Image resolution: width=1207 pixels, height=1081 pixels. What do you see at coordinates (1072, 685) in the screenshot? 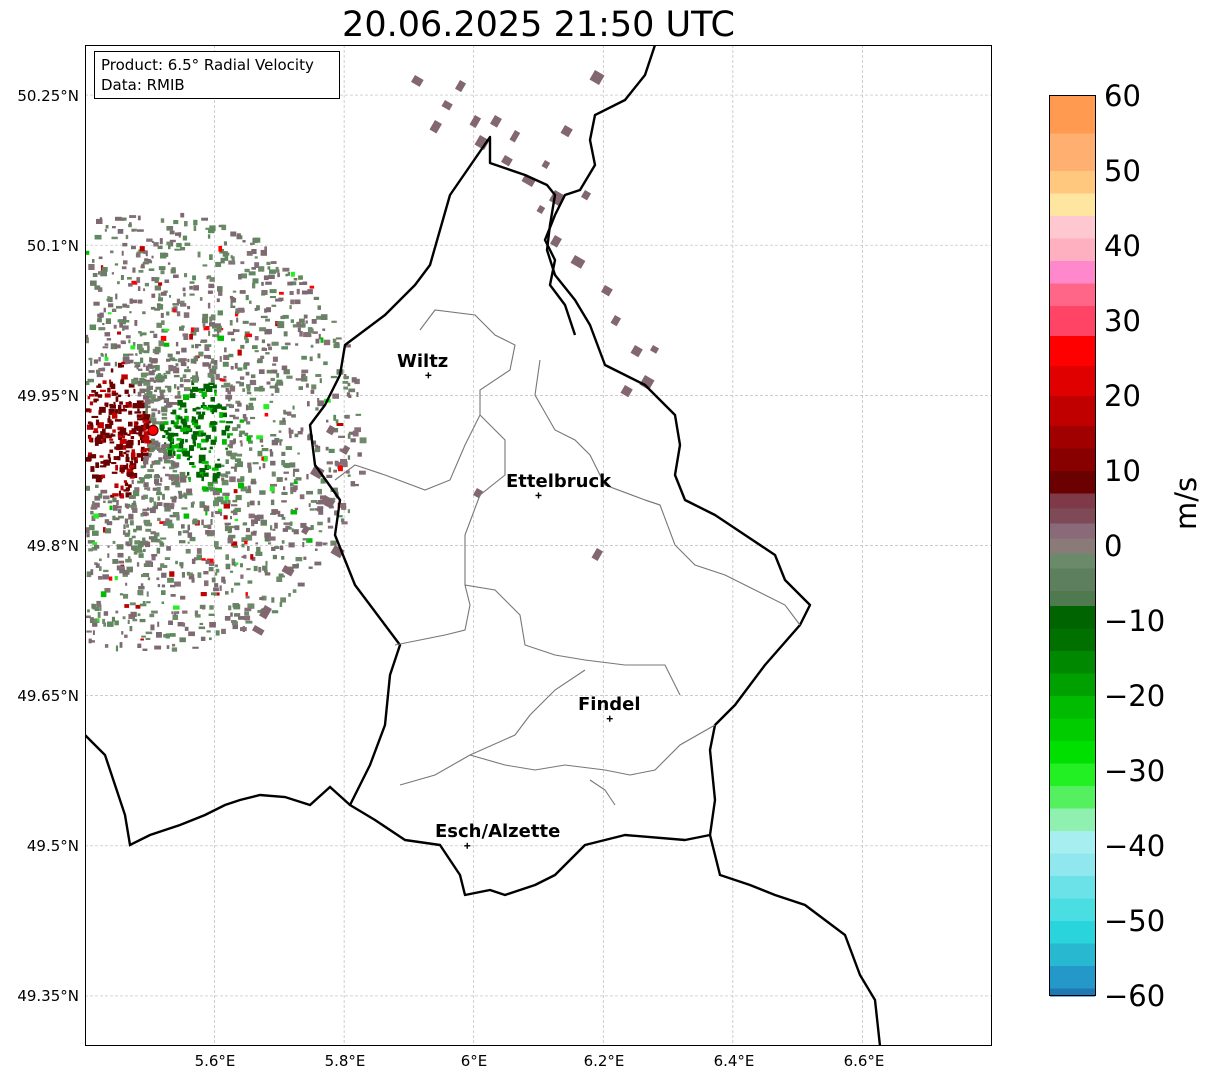
I see `colorbar-band` at bounding box center [1072, 685].